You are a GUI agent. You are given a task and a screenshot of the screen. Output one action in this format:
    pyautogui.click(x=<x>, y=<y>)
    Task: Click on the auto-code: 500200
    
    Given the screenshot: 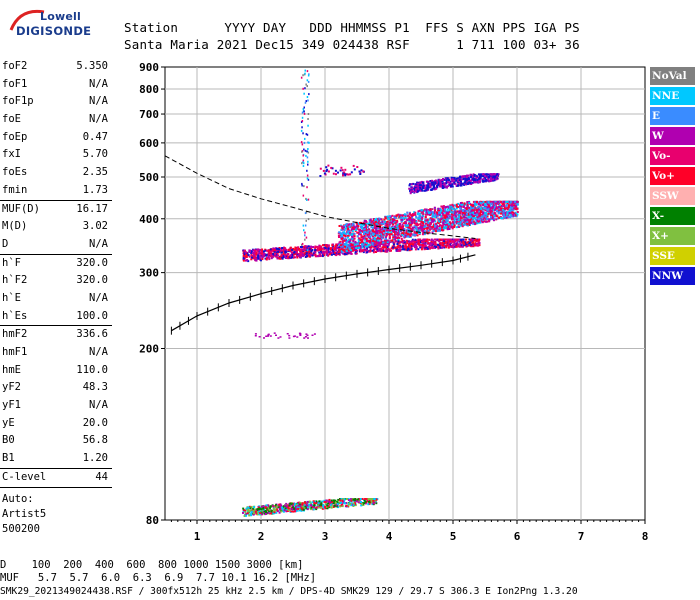 What is the action you would take?
    pyautogui.click(x=21, y=528)
    